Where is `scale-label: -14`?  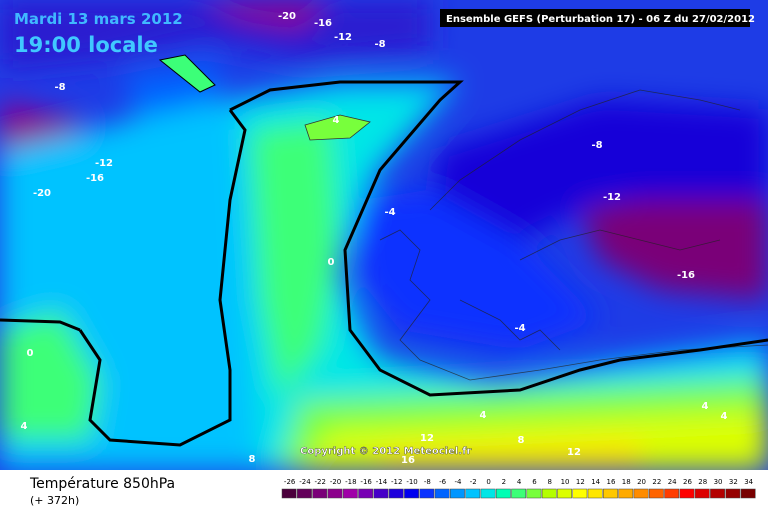
scale-label: -14 is located at coordinates (382, 482).